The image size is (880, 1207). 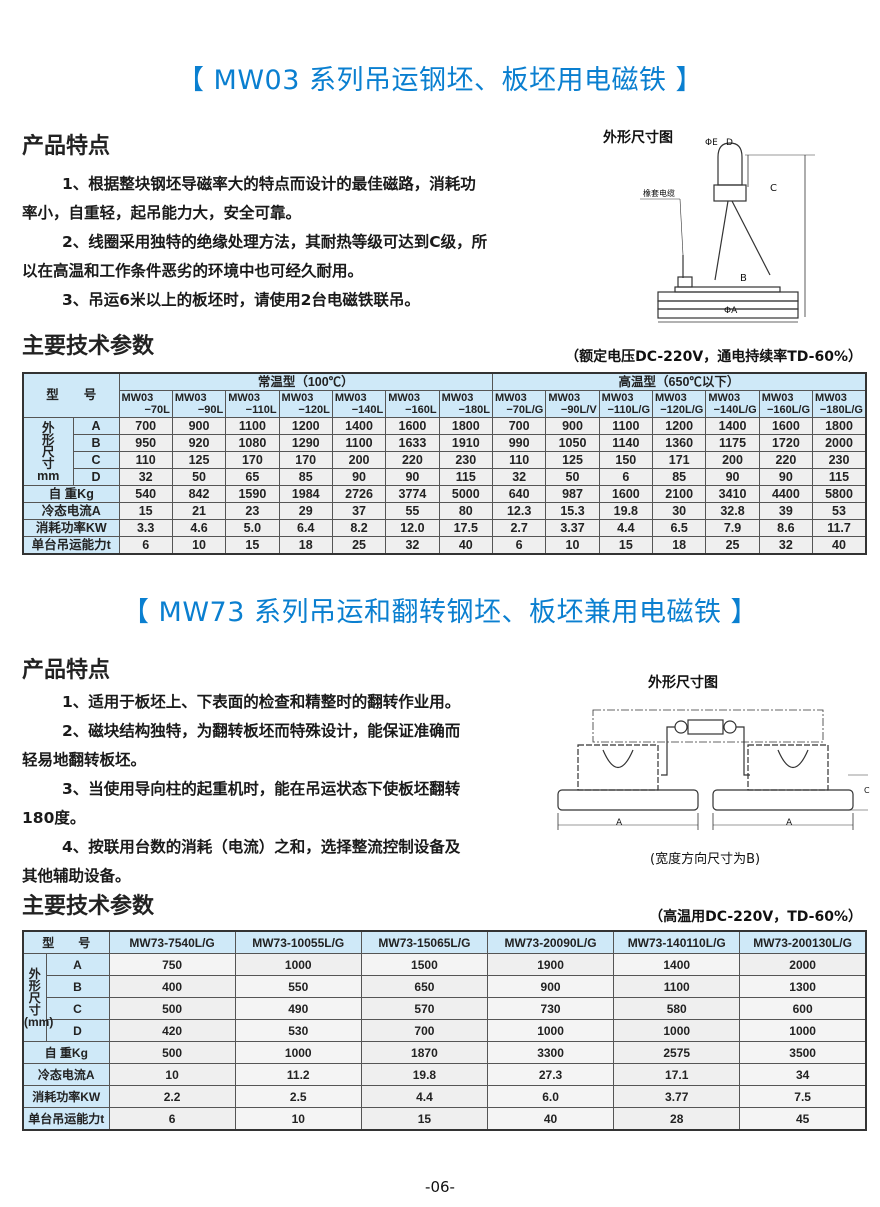 What do you see at coordinates (550, 964) in the screenshot?
I see `table-cell: 1900` at bounding box center [550, 964].